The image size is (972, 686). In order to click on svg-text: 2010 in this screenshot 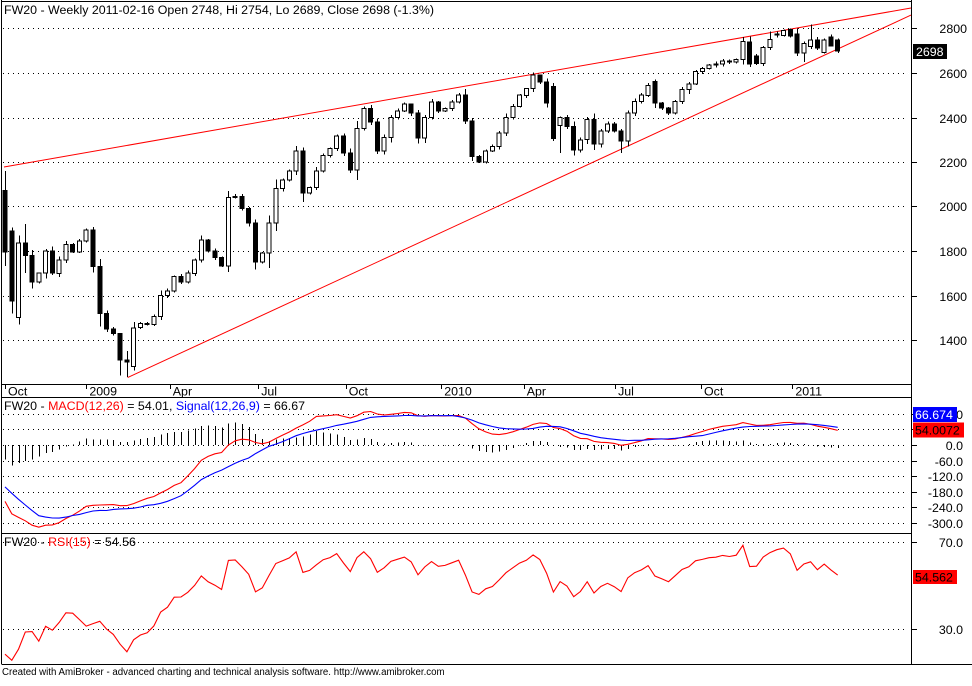, I will do `click(458, 392)`.